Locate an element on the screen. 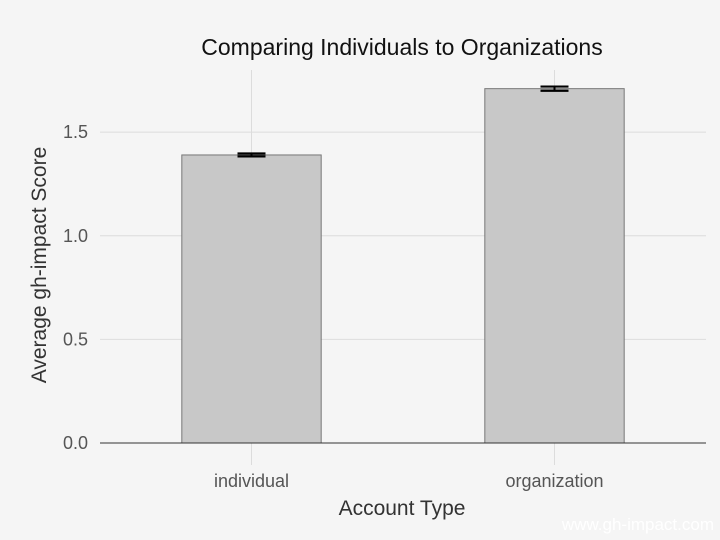 Image resolution: width=720 pixels, height=540 pixels. y-tick-labels: 0.0 0.5 1.0 1.5 is located at coordinates (75, 287).